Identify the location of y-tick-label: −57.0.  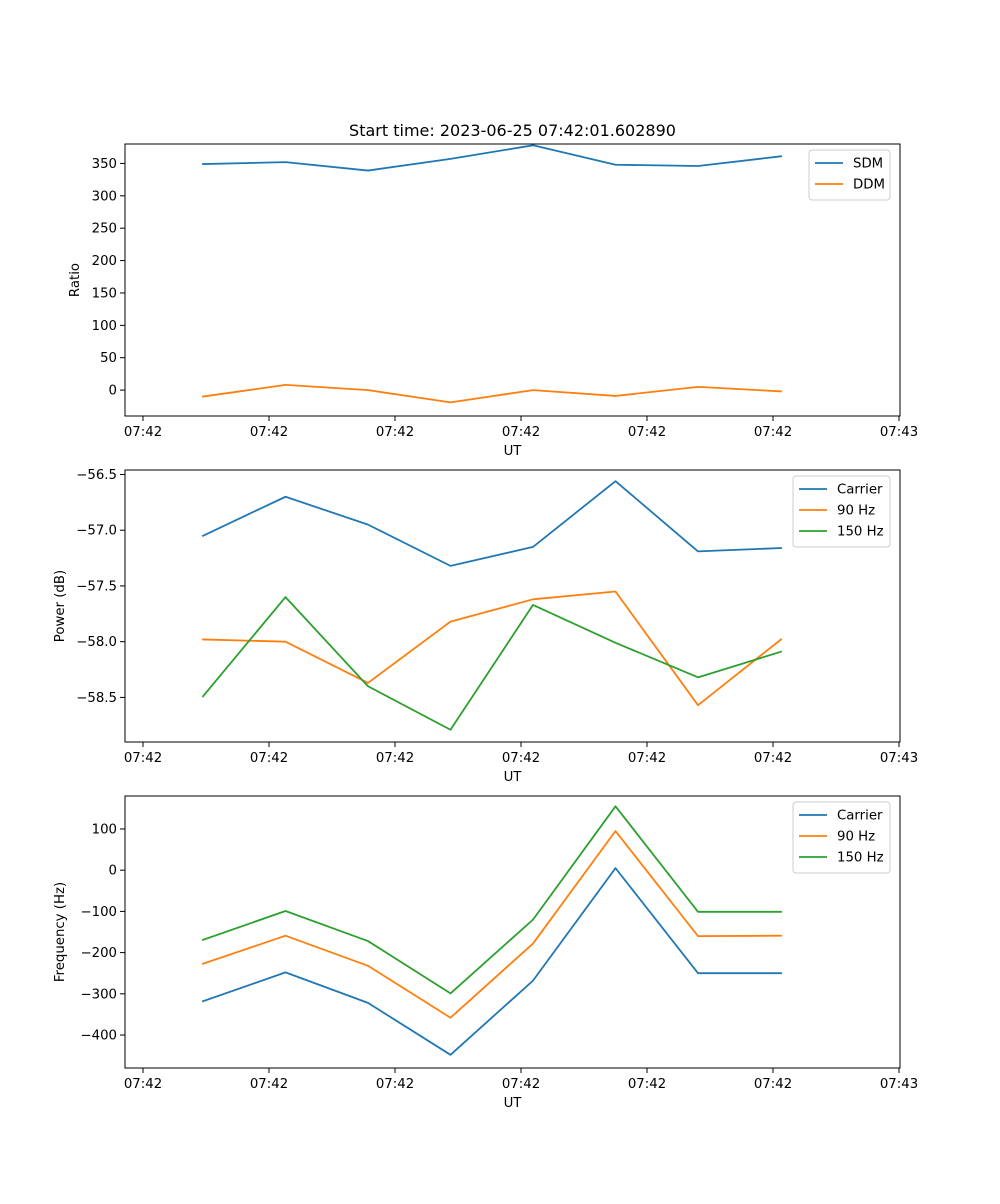
(96, 531).